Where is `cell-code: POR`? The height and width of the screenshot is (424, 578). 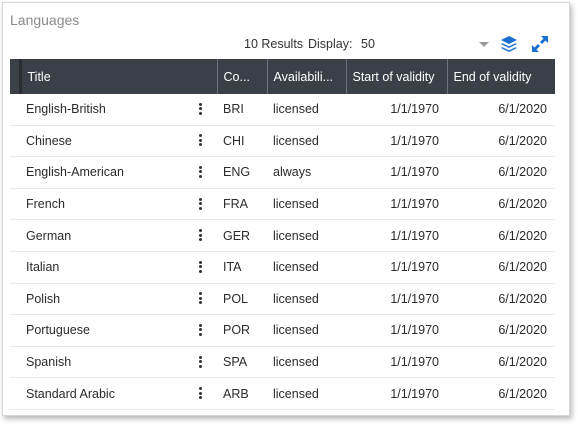 cell-code: POR is located at coordinates (242, 330).